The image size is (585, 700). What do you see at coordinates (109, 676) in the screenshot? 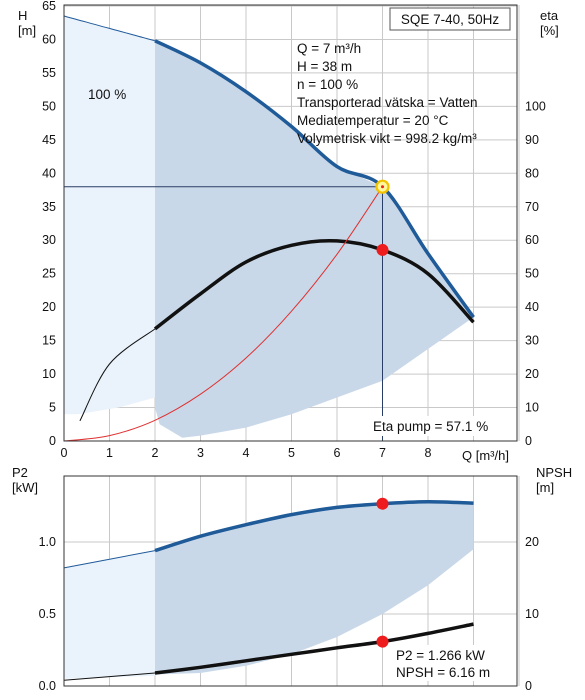
I see `npsh-curve-low-flow` at bounding box center [109, 676].